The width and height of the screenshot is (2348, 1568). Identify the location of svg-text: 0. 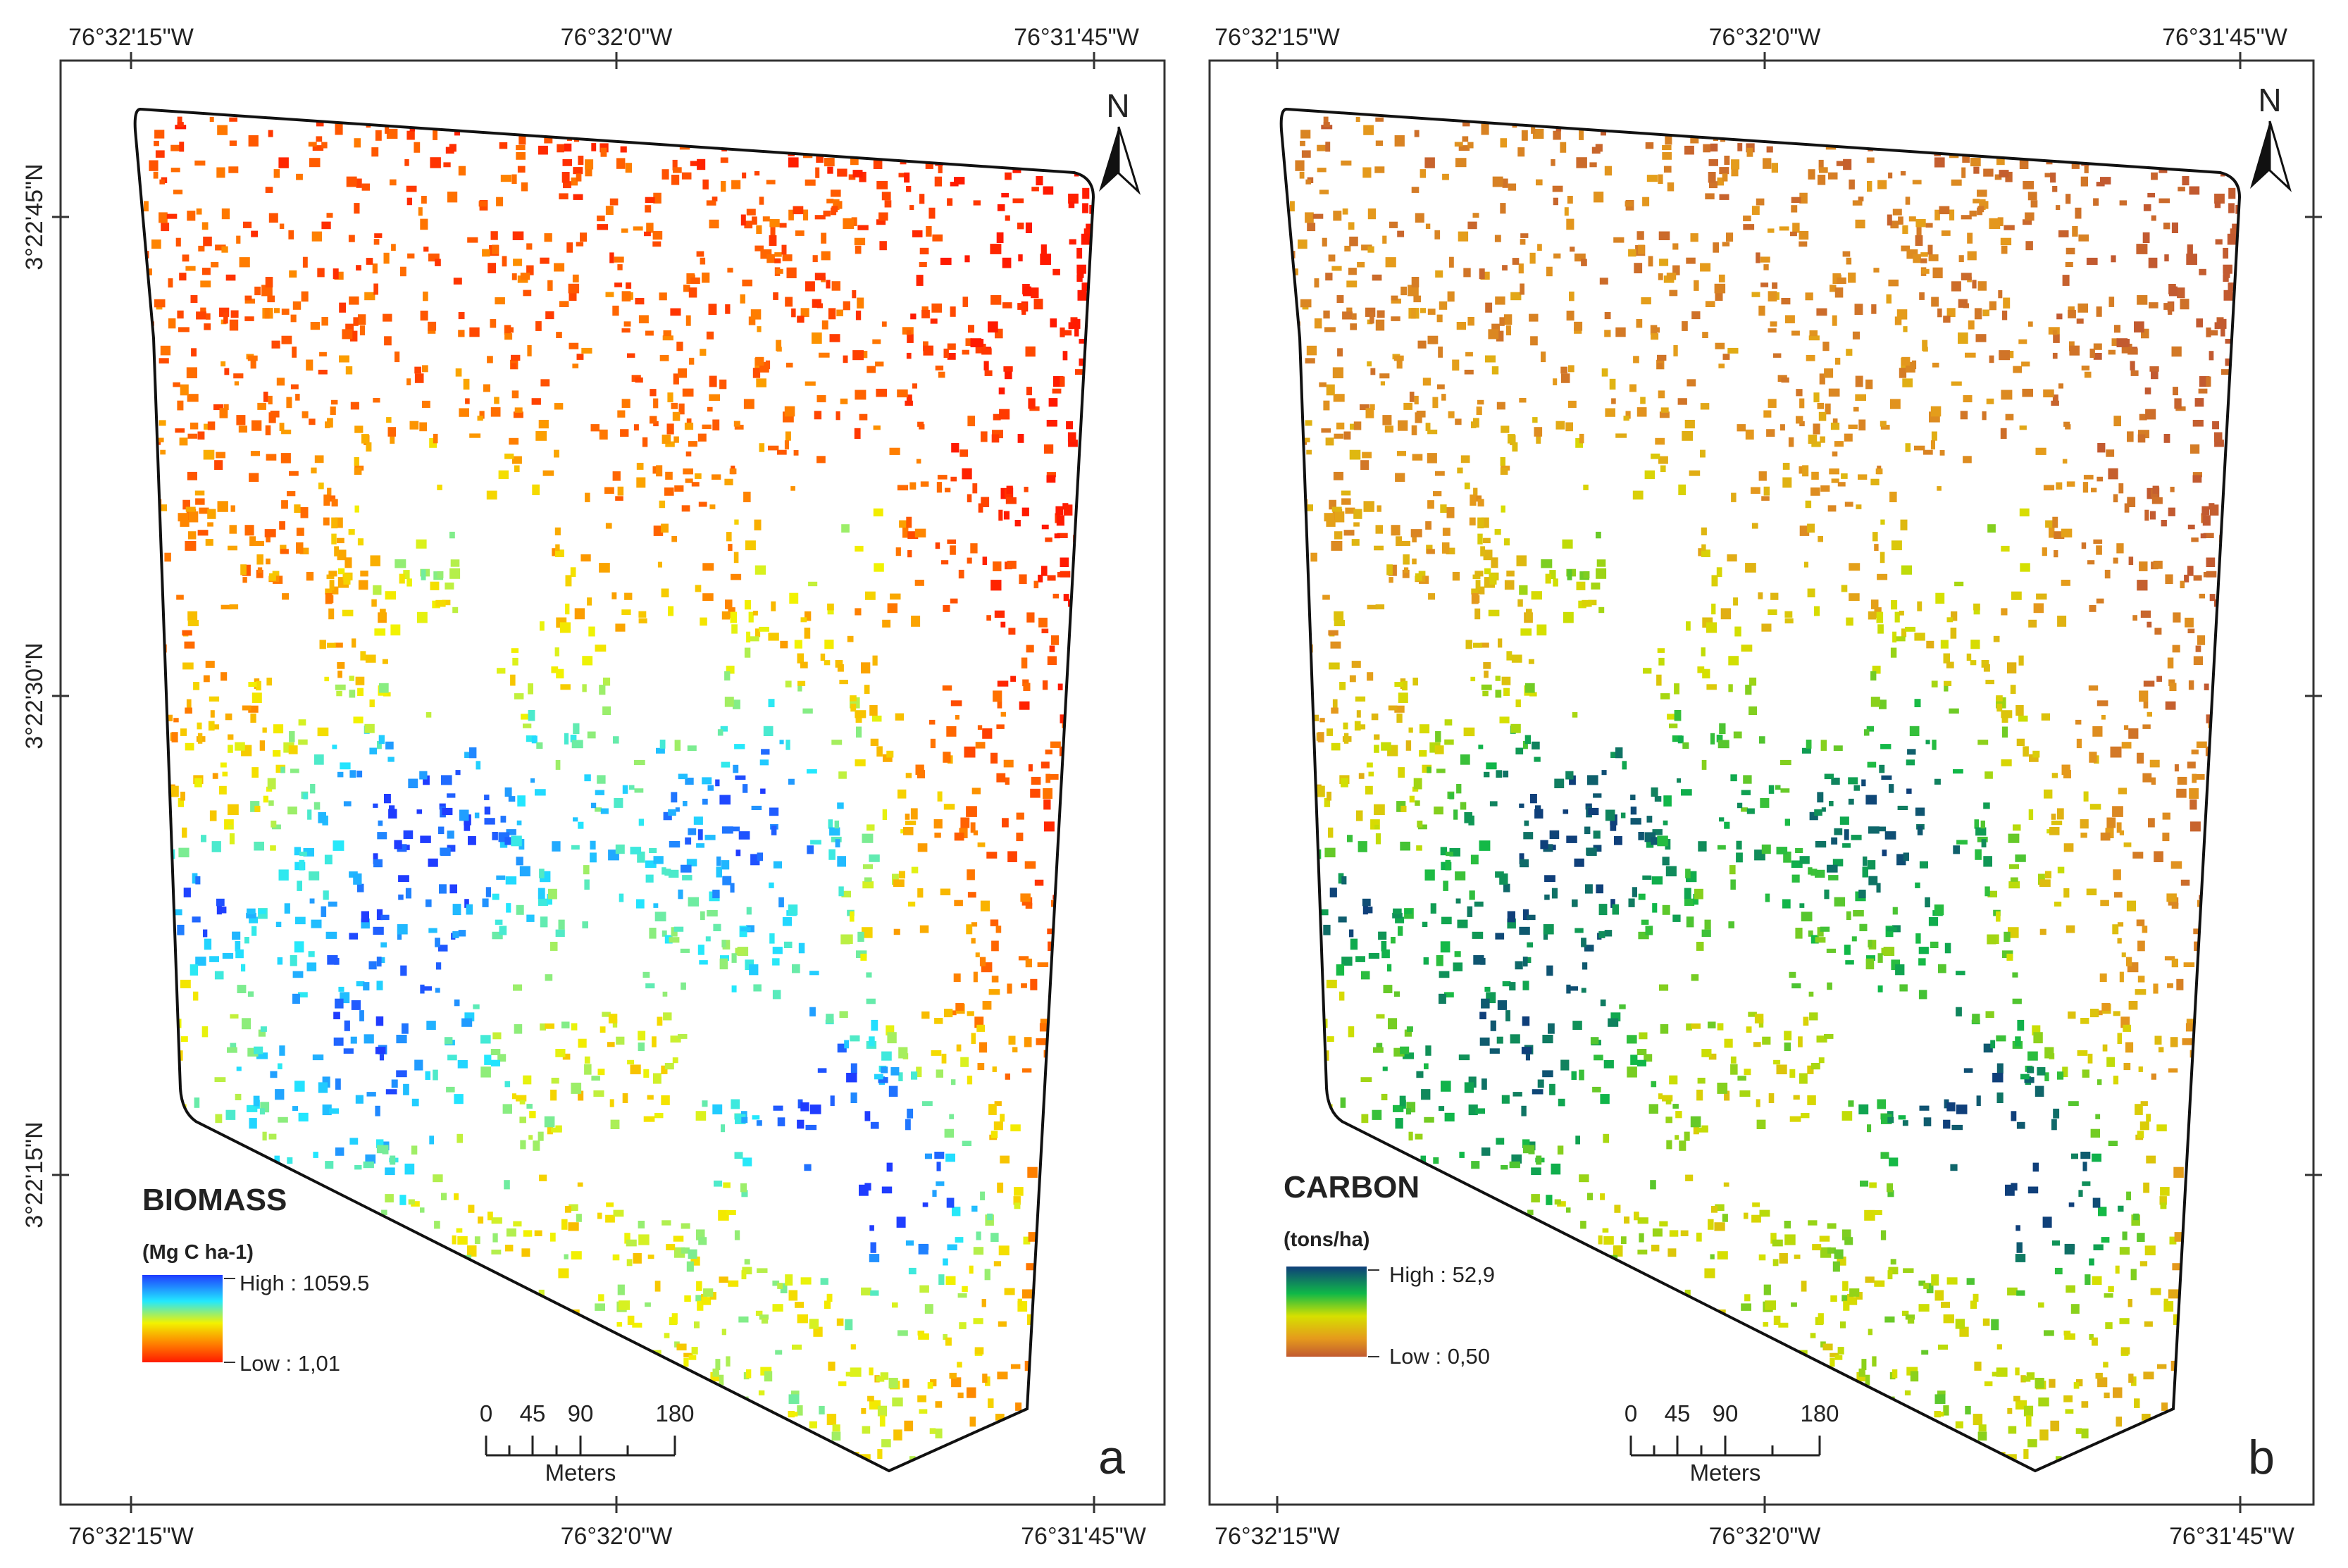
(486, 1413).